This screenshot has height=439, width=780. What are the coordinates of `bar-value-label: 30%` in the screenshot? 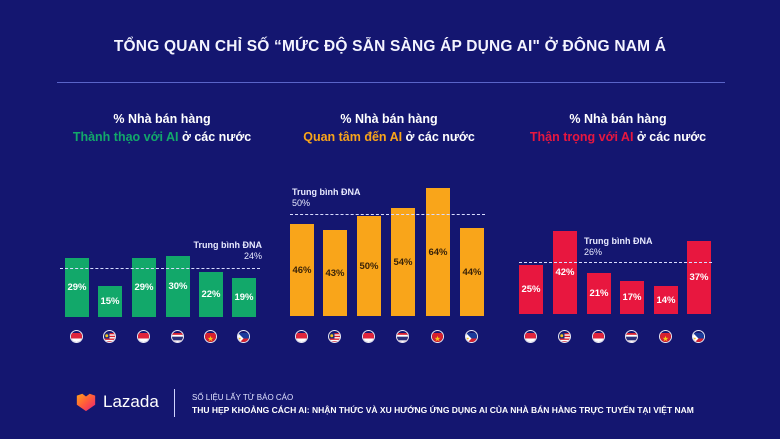 It's located at (178, 286).